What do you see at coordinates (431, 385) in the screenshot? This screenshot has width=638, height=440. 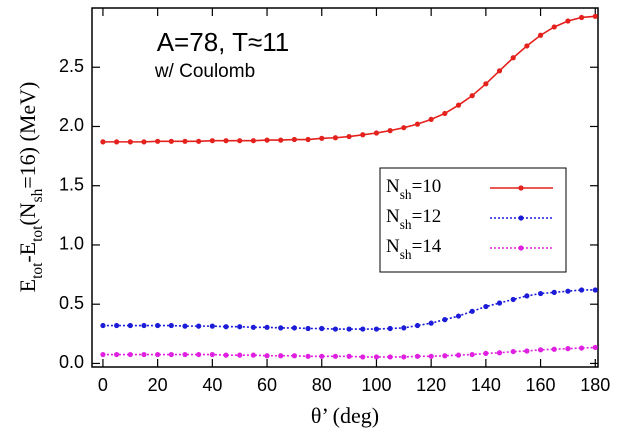 I see `x-tick-label: 120` at bounding box center [431, 385].